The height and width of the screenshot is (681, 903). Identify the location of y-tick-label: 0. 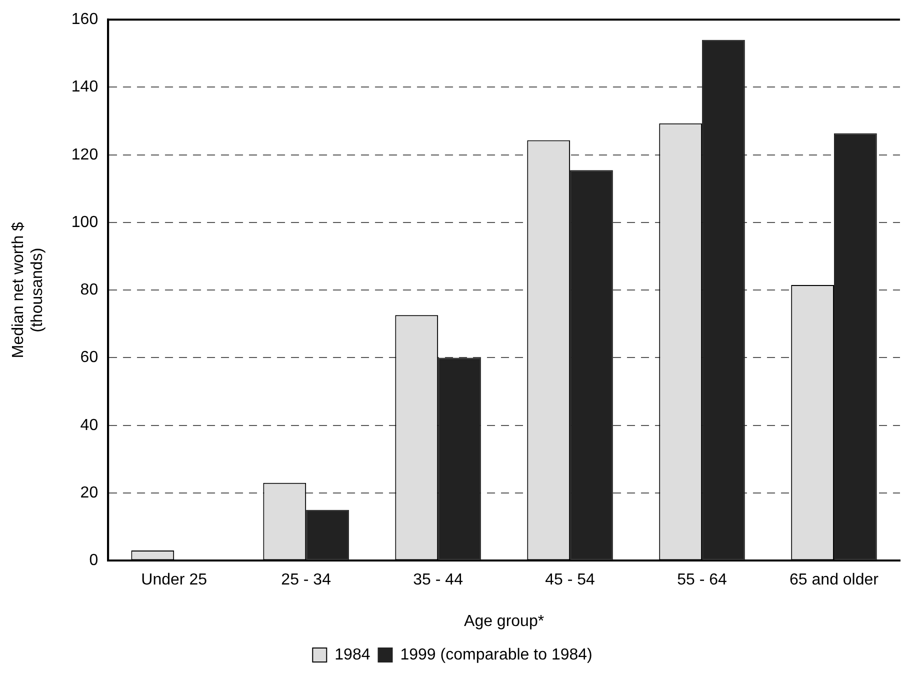
(93, 561).